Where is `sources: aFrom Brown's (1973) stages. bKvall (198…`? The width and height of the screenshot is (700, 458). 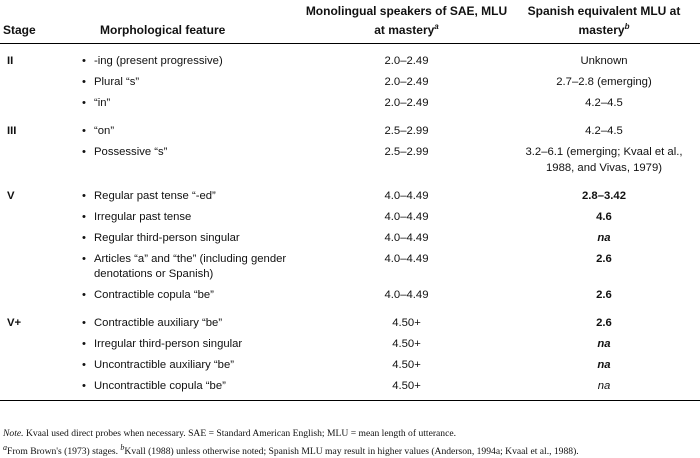 sources: aFrom Brown's (1973) stages. bKvall (198… is located at coordinates (351, 450).